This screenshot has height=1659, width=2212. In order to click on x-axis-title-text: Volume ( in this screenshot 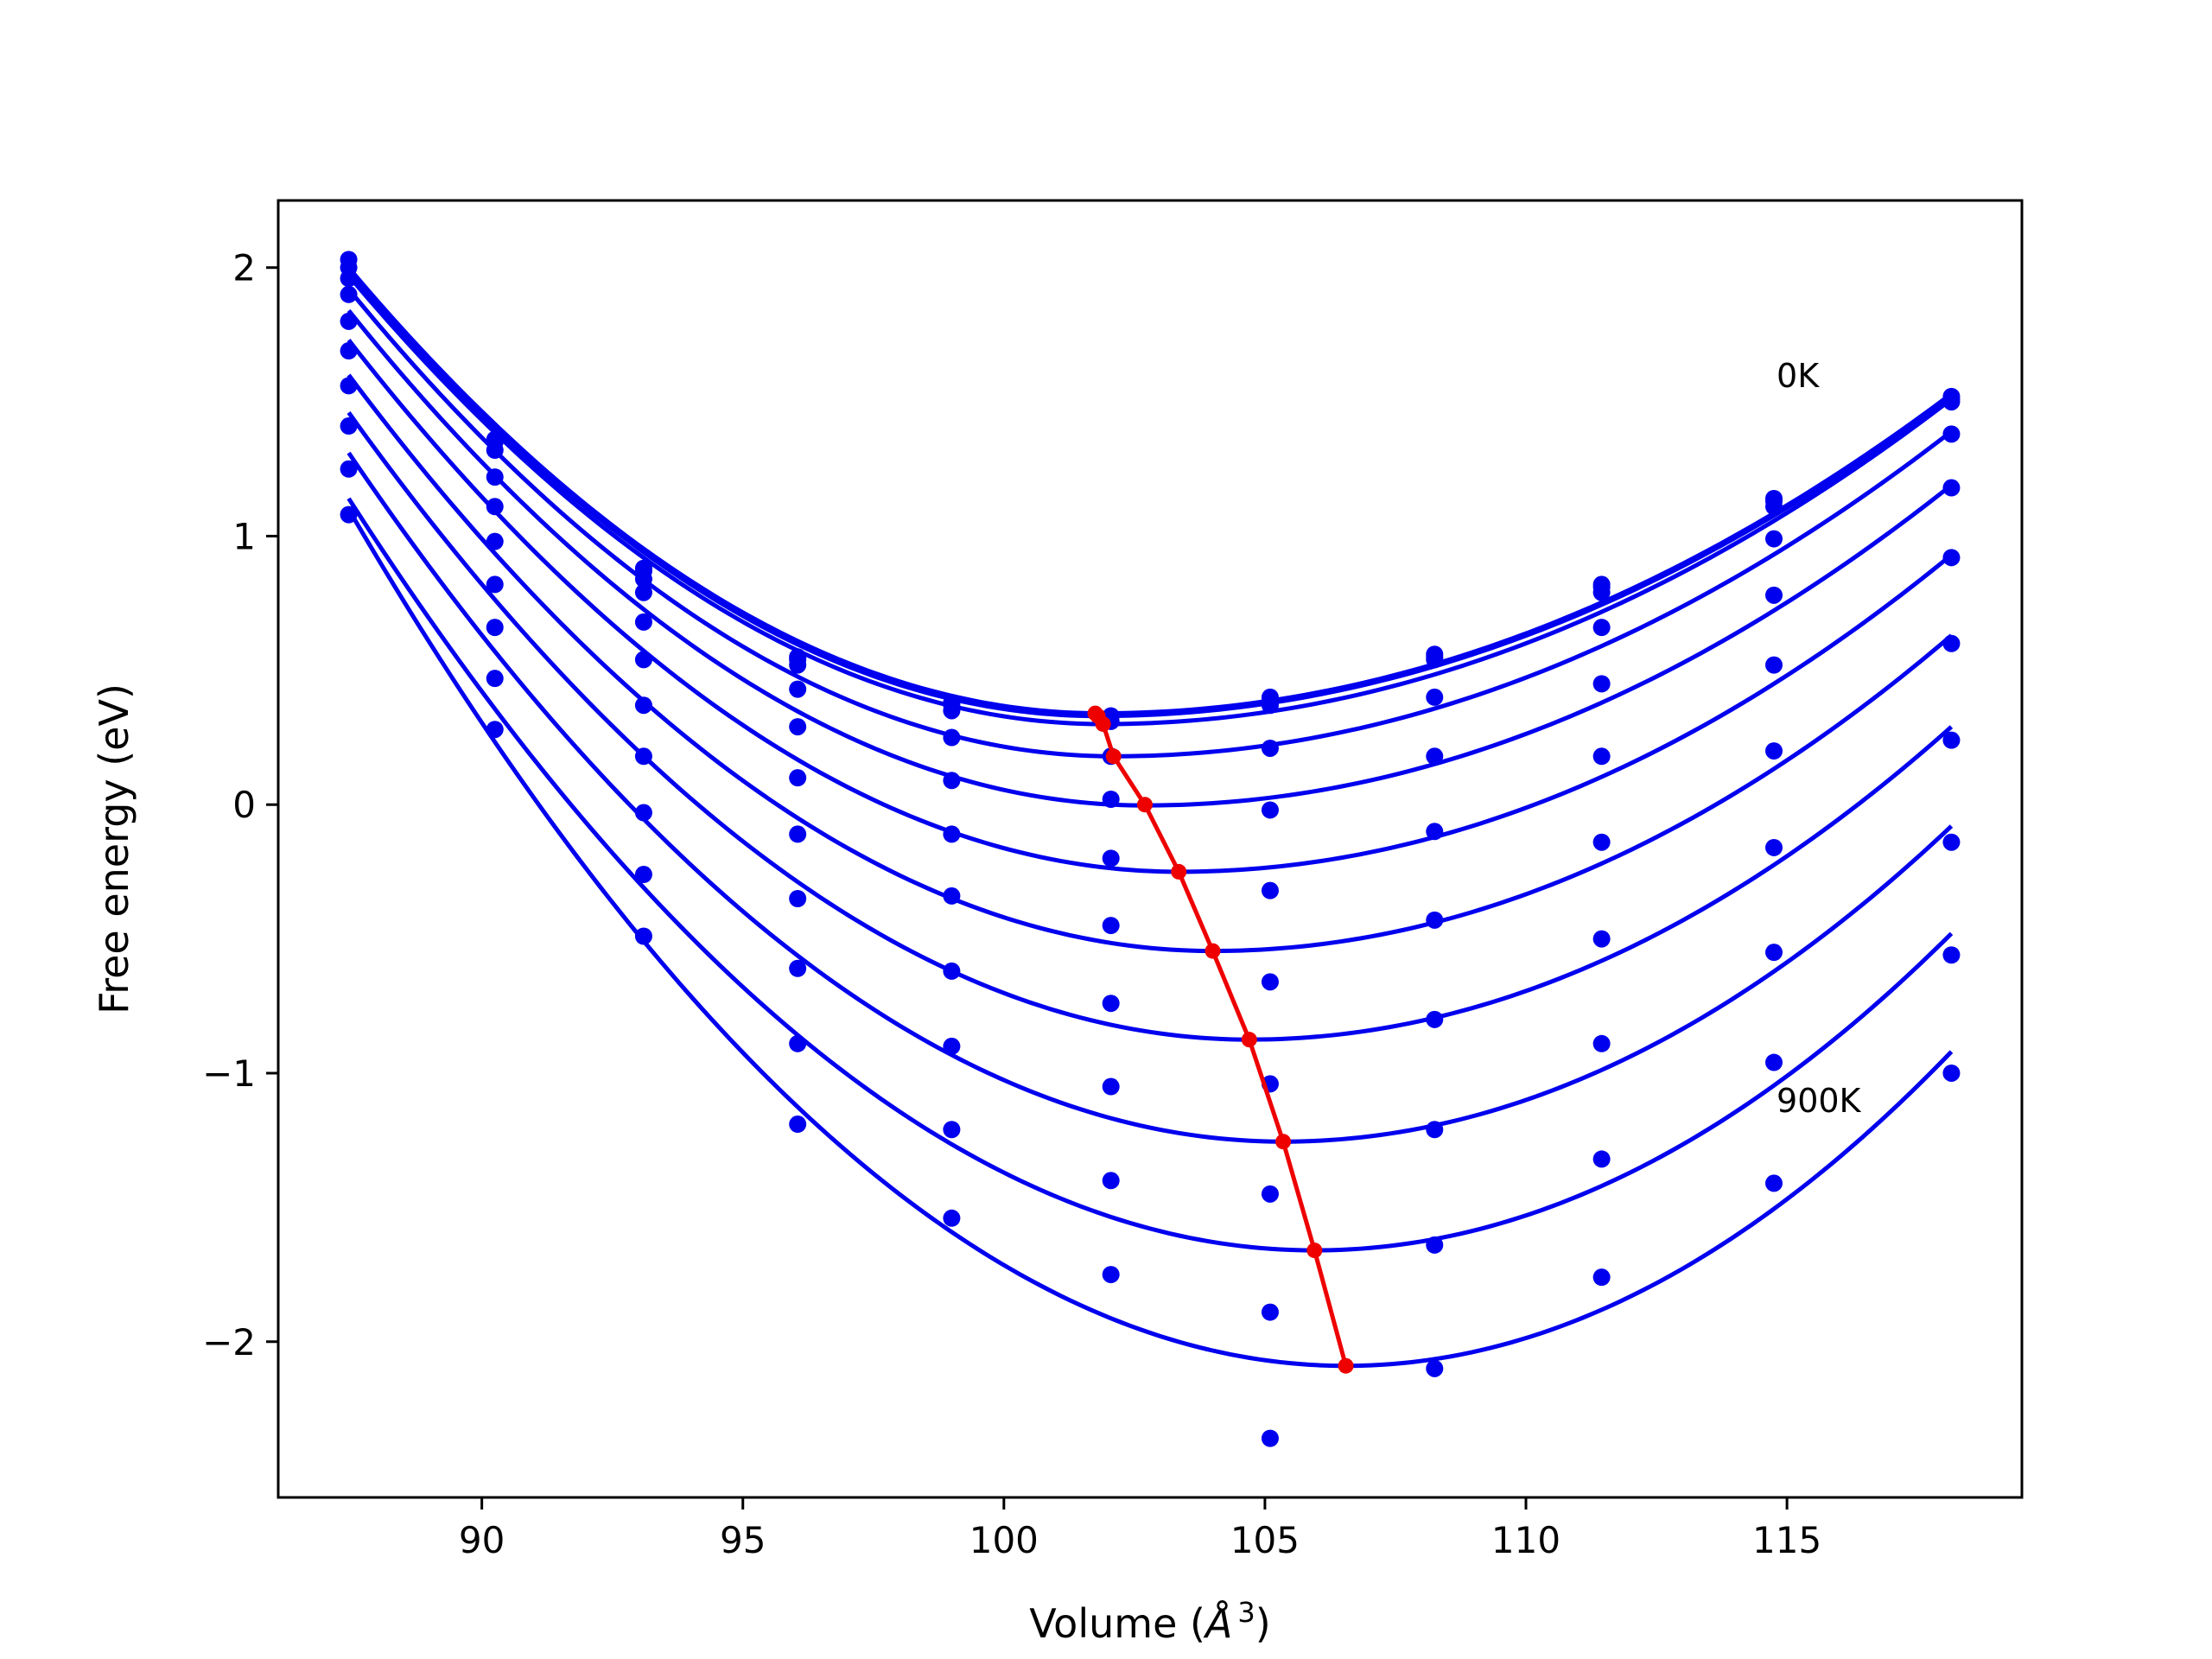, I will do `click(1117, 1623)`.